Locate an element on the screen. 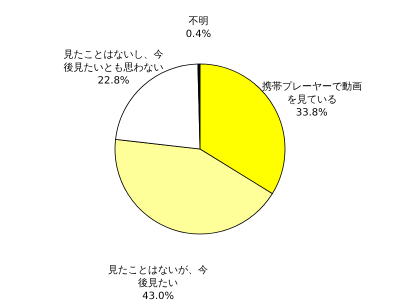  slice-label: 携帯プレーヤーで動画を見ている is located at coordinates (312, 93).